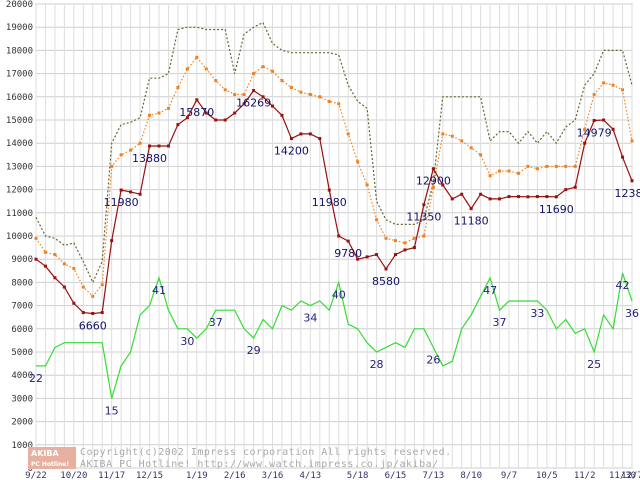 The height and width of the screenshot is (480, 640). What do you see at coordinates (73, 475) in the screenshot?
I see `x-tick-label: 10/20` at bounding box center [73, 475].